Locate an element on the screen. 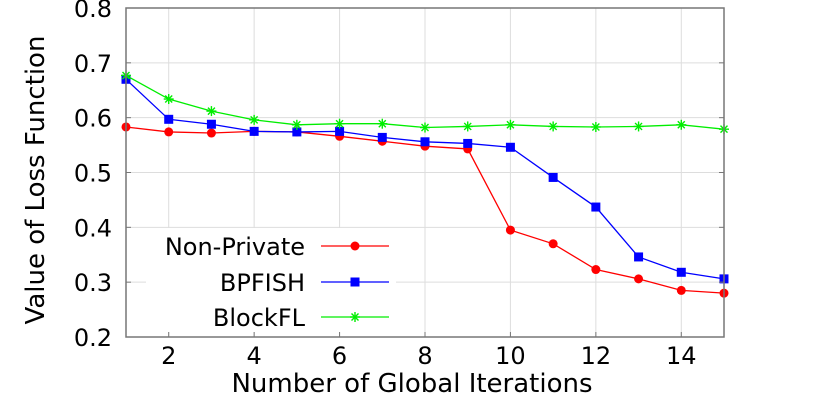  legend: Non-Private BPFISH BlockFL is located at coordinates (271, 280).